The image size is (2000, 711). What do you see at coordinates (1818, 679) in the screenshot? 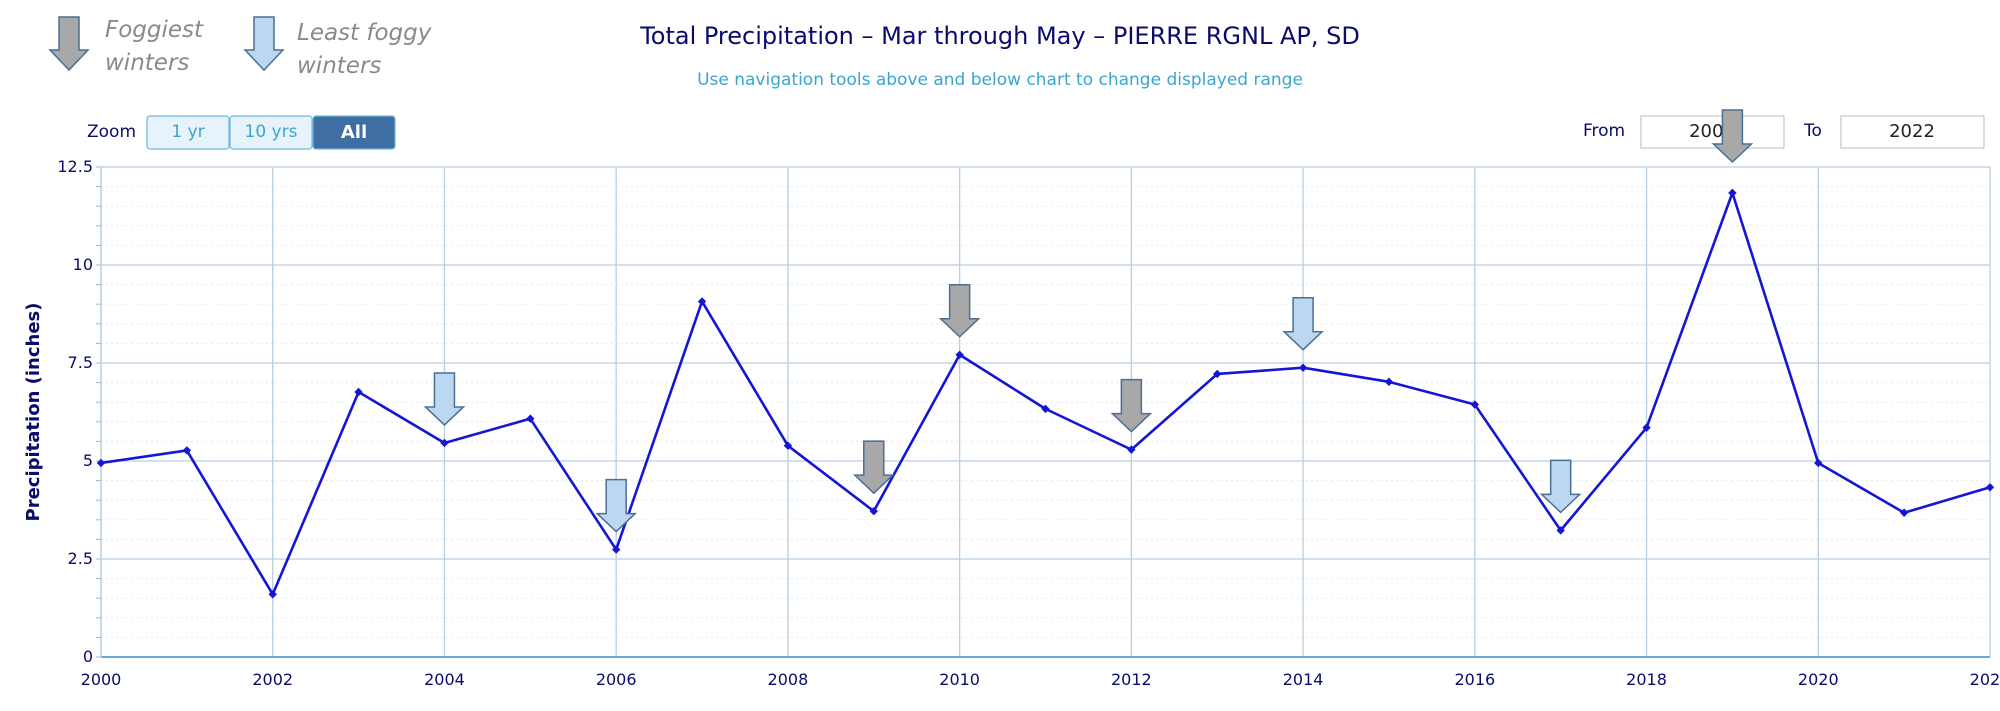
I see `x-tick-label: 2020` at bounding box center [1818, 679].